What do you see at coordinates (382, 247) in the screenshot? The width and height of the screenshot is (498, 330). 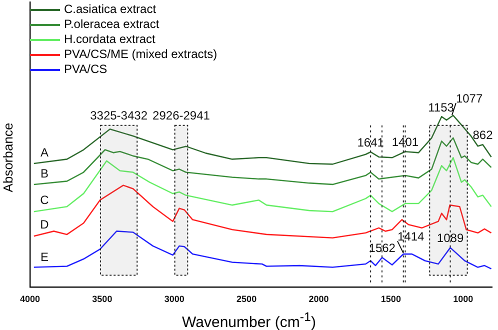 I see `annotation: 1562` at bounding box center [382, 247].